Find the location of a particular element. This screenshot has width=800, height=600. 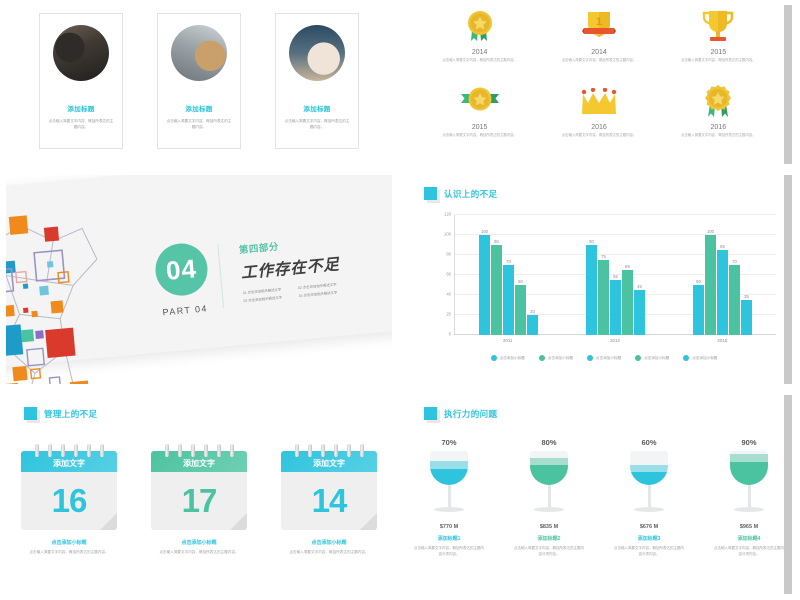

award-item: 1 2014 点击输入简要文字内容，概括所表达的主题内容。 is located at coordinates (598, 46).